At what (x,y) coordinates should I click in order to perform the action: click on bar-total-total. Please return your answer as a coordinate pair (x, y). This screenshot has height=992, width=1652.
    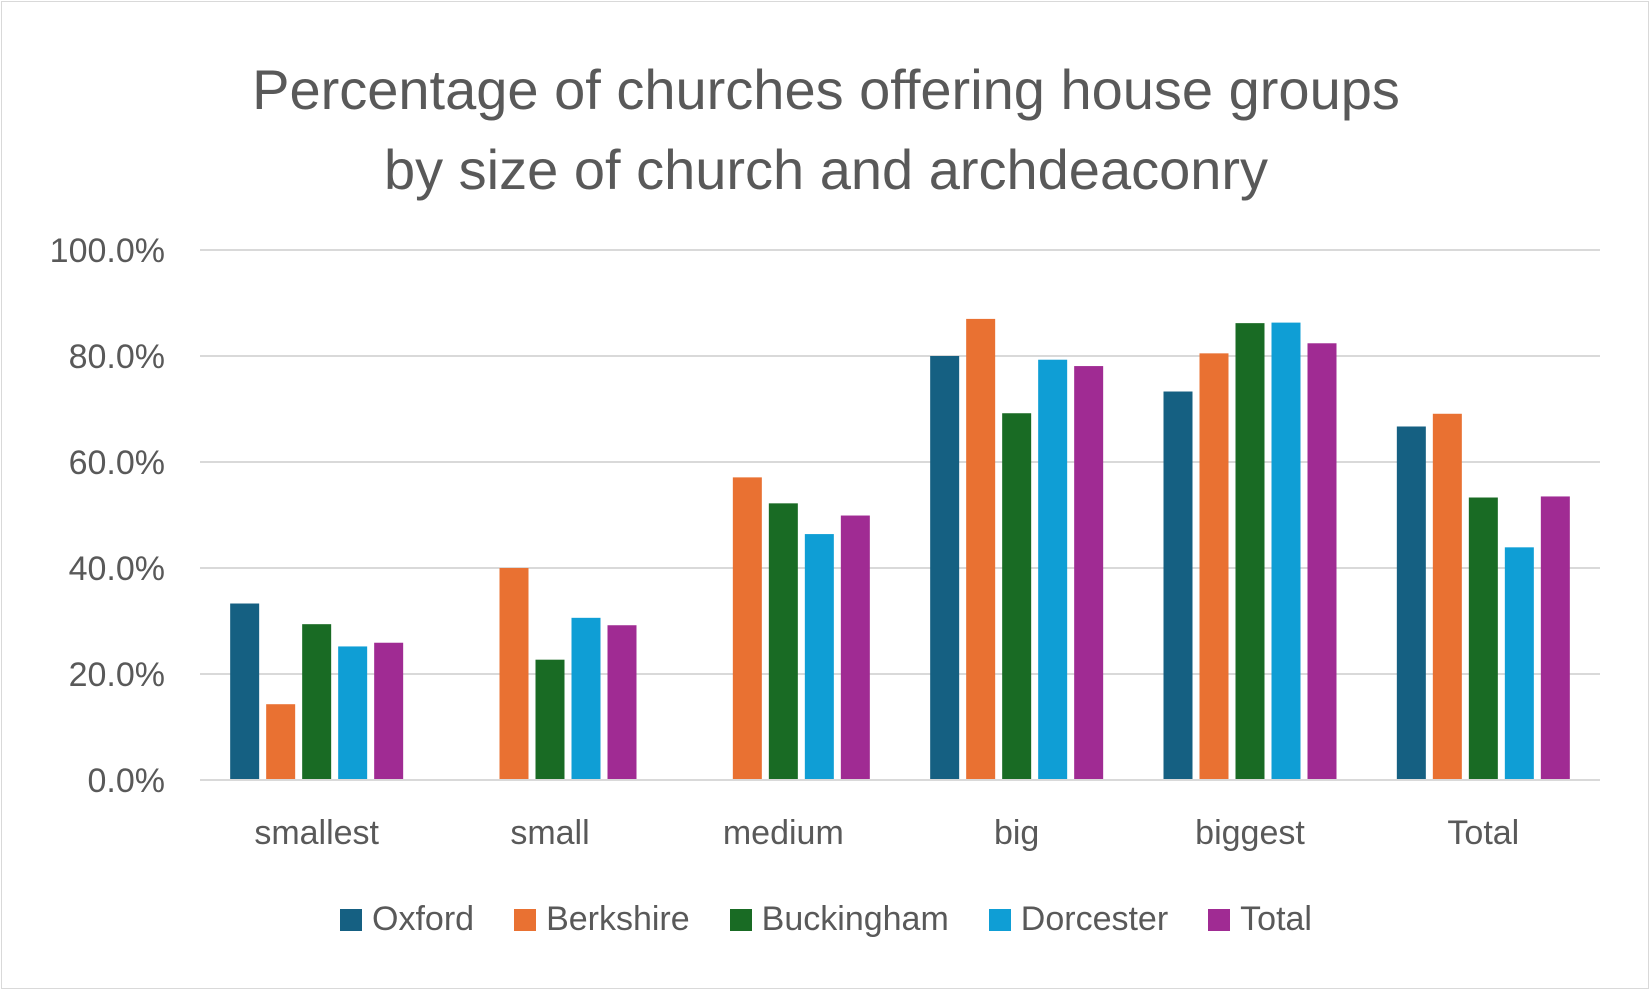
    Looking at the image, I should click on (1555, 638).